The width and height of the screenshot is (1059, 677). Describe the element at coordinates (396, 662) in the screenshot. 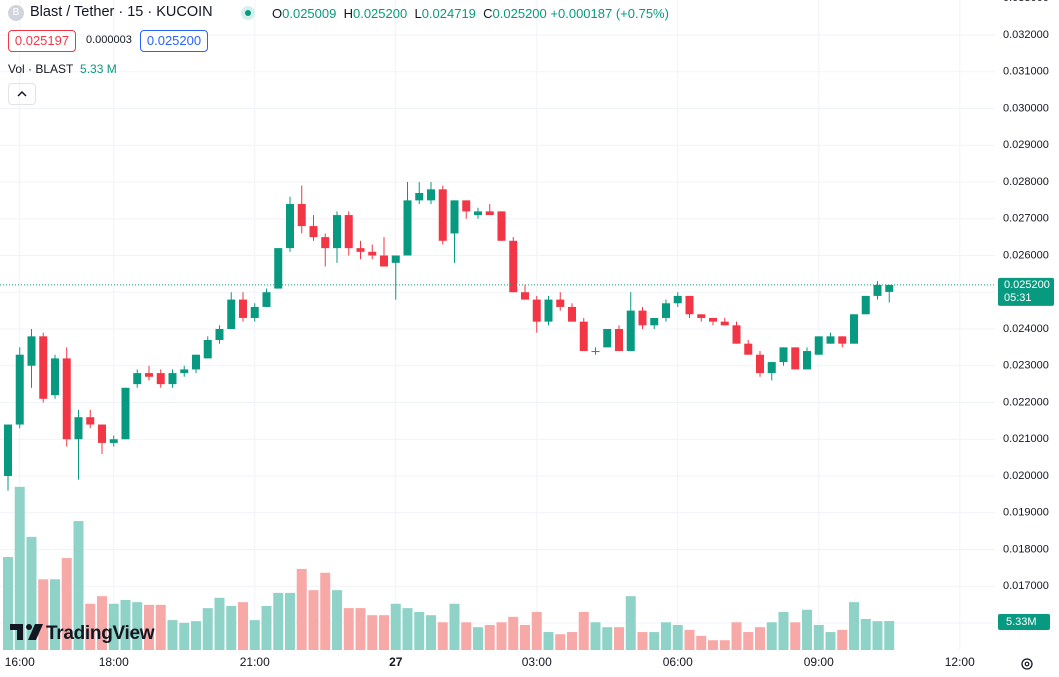

I see `x-tick-label: 27` at that location.